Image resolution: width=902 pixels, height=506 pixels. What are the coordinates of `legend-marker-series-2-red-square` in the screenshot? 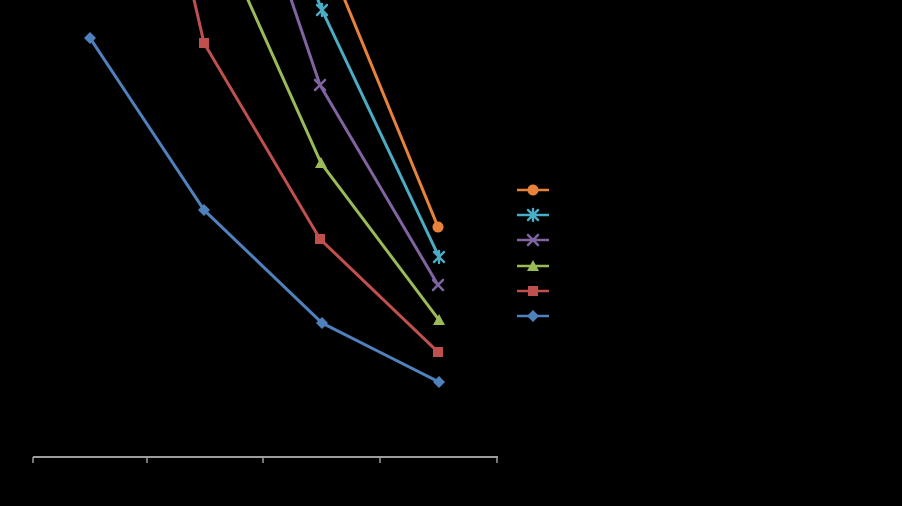 It's located at (533, 291).